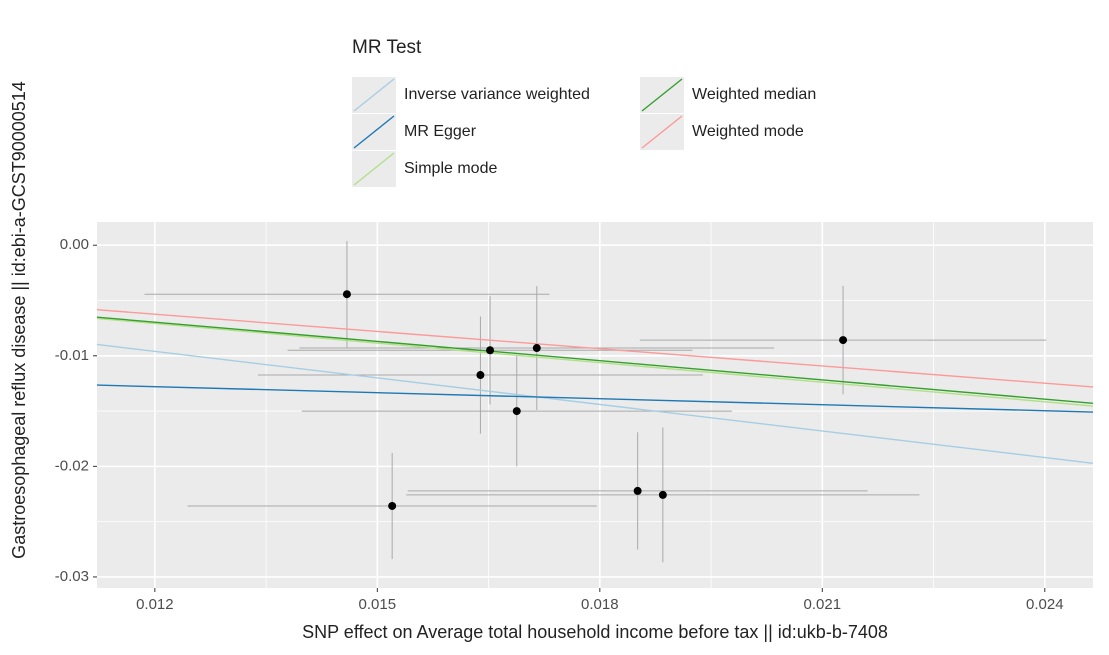 The width and height of the screenshot is (1109, 655). What do you see at coordinates (823, 604) in the screenshot?
I see `x-tick-label: 0.021` at bounding box center [823, 604].